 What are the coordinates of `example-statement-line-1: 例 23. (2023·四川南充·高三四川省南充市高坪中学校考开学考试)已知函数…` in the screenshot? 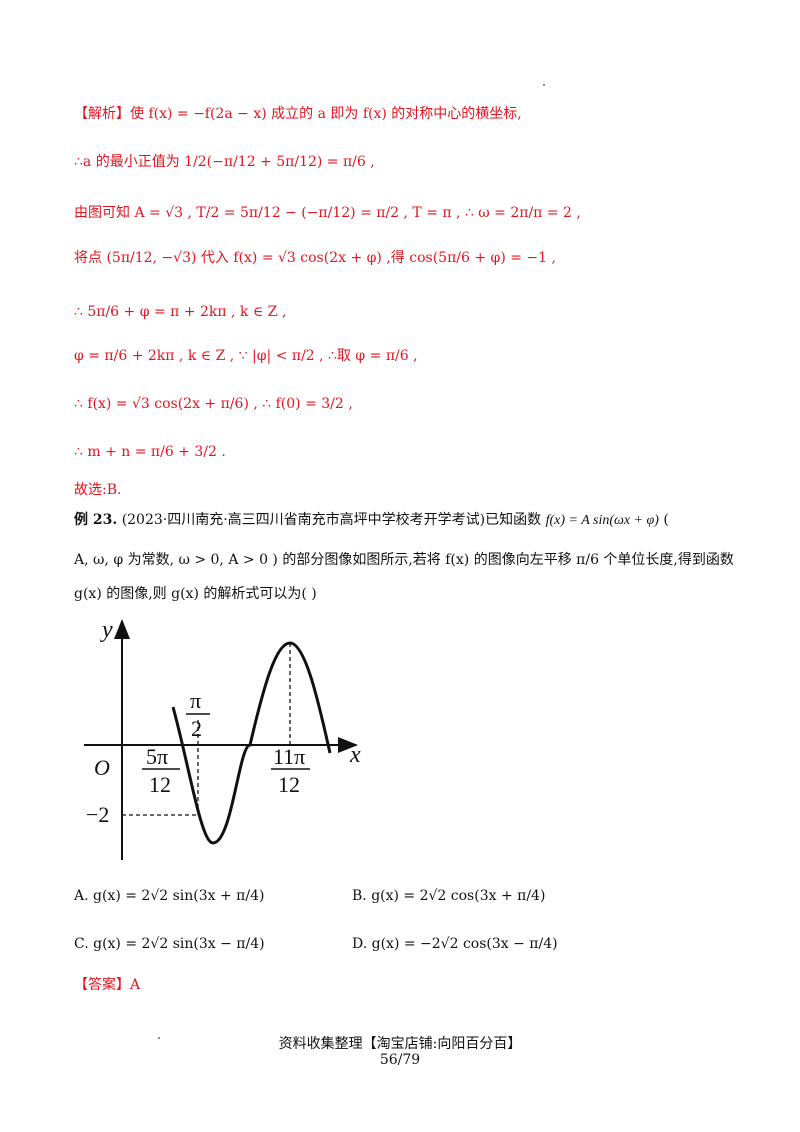 It's located at (371, 520).